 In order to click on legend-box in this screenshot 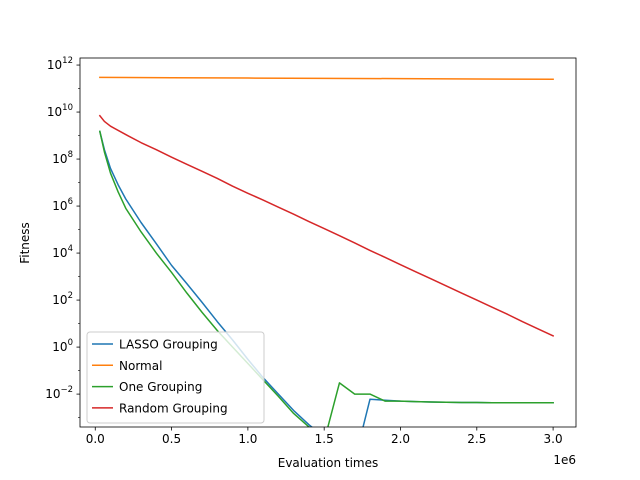, I will do `click(175, 377)`.